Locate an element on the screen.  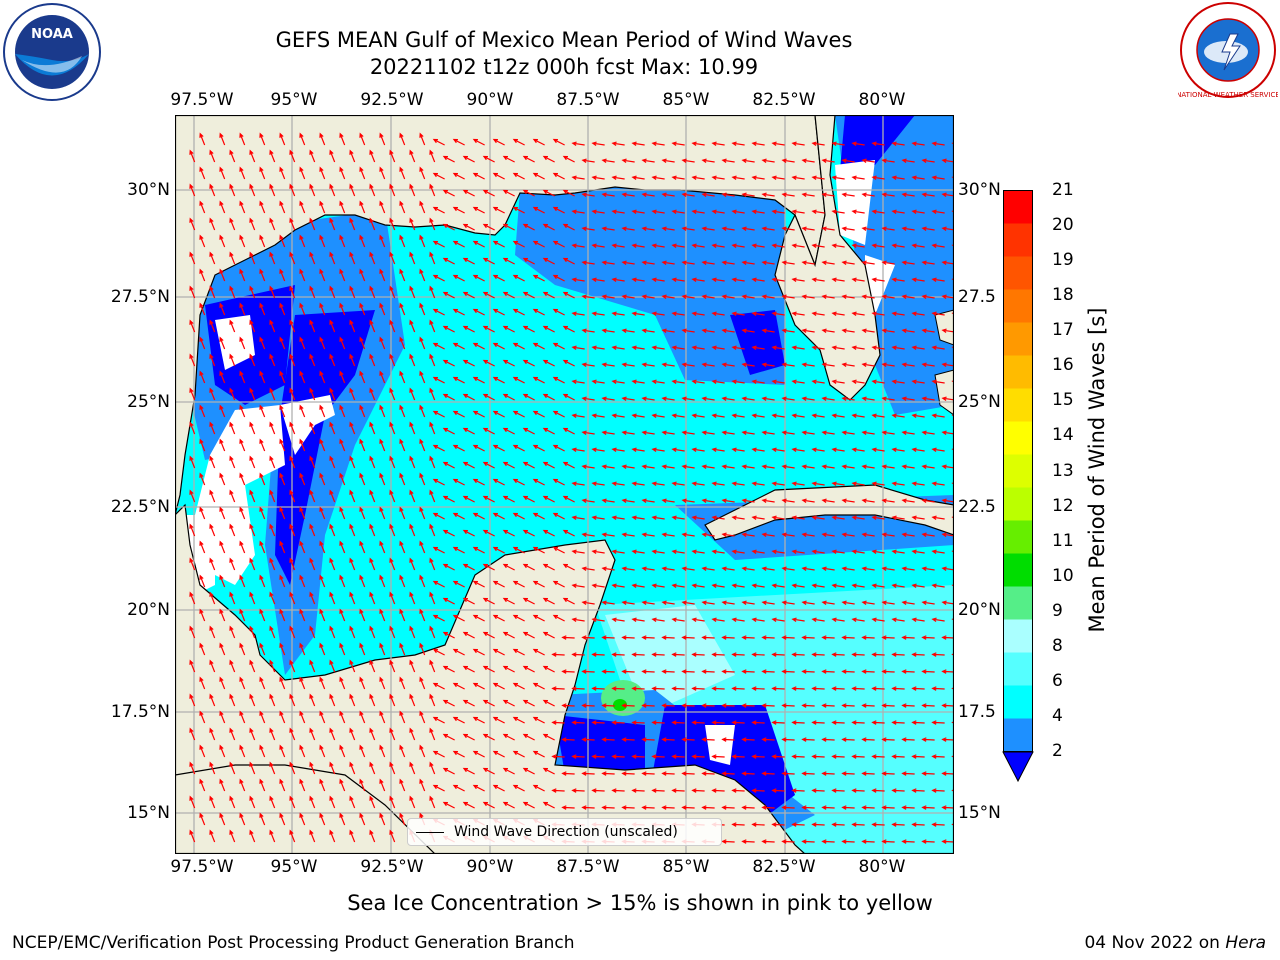
lon-tick-top: 87.5°W is located at coordinates (588, 100).